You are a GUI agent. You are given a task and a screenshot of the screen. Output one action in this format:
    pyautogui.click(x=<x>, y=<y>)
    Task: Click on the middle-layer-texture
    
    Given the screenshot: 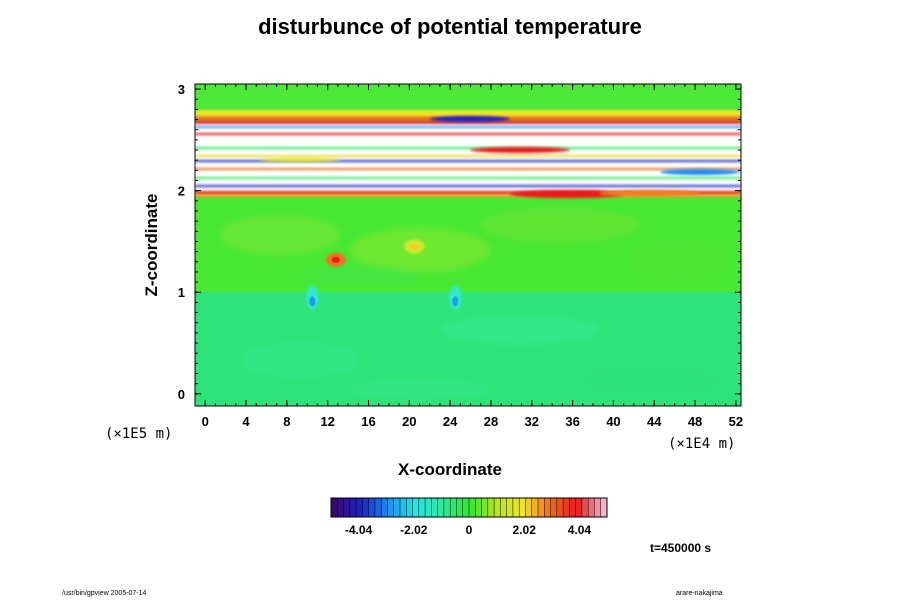 What is the action you would take?
    pyautogui.click(x=475, y=246)
    